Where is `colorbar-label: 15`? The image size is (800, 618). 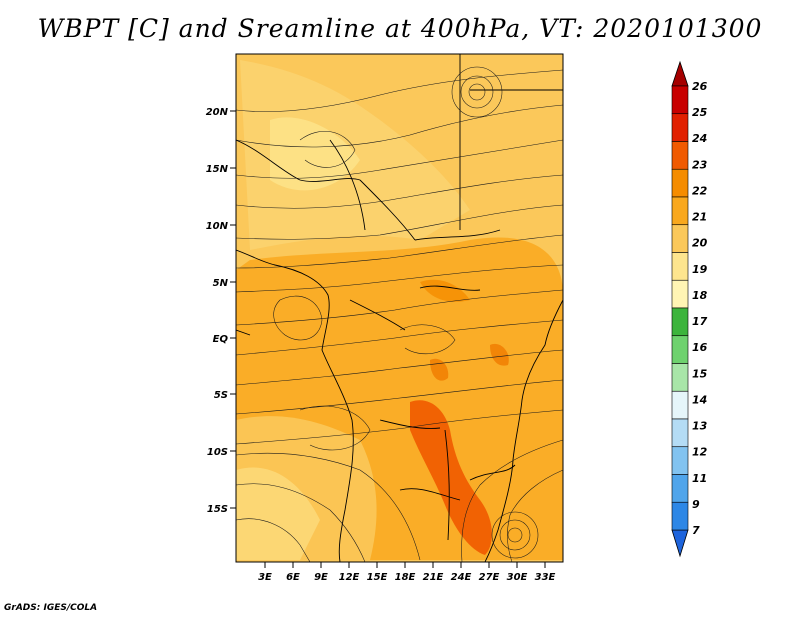 colorbar-label: 15 is located at coordinates (700, 373).